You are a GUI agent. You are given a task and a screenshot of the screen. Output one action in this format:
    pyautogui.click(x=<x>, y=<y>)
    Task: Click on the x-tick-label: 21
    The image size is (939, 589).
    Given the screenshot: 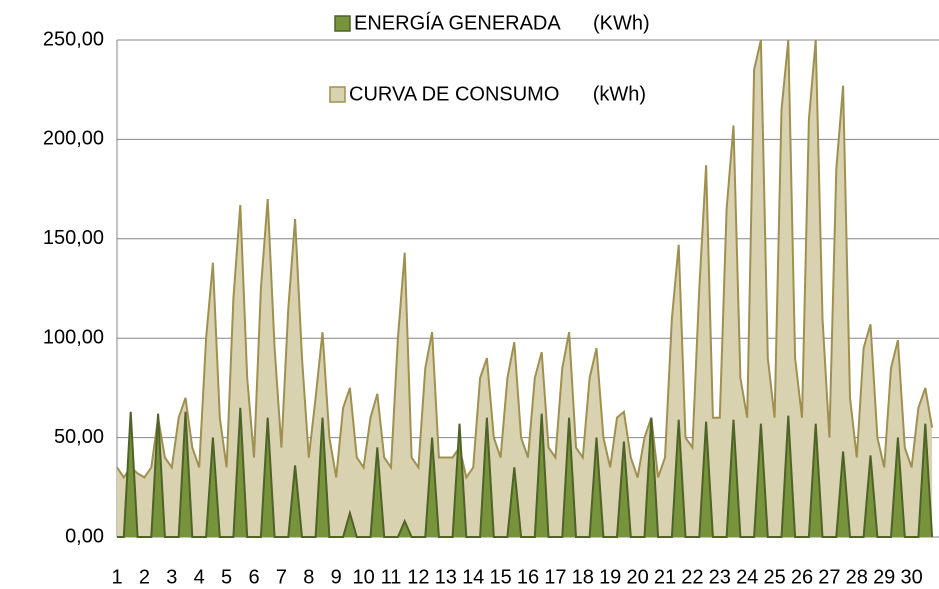 What is the action you would take?
    pyautogui.click(x=665, y=577)
    